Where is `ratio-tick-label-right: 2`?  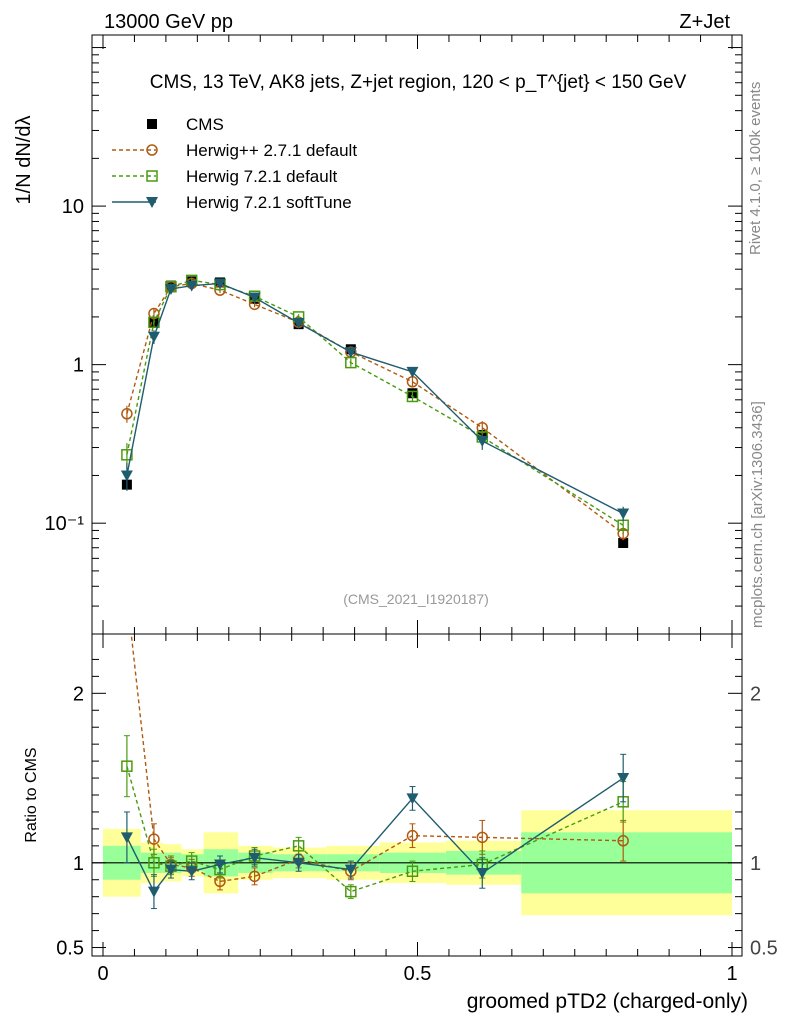
ratio-tick-label-right: 2 is located at coordinates (755, 694).